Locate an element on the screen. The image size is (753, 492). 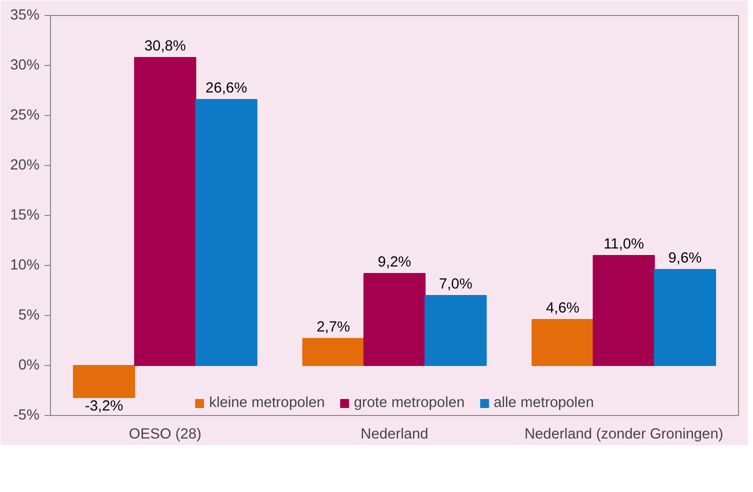
data-label: 9,6% is located at coordinates (685, 258).